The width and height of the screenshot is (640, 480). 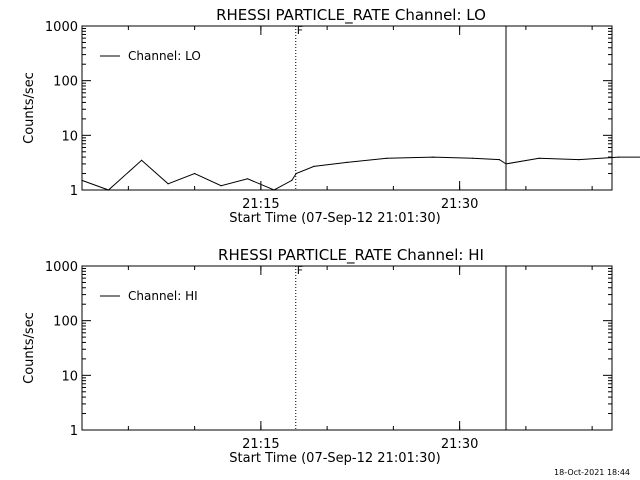 What do you see at coordinates (592, 472) in the screenshot?
I see `footer-timestamp: 18-Oct-2021 18:44` at bounding box center [592, 472].